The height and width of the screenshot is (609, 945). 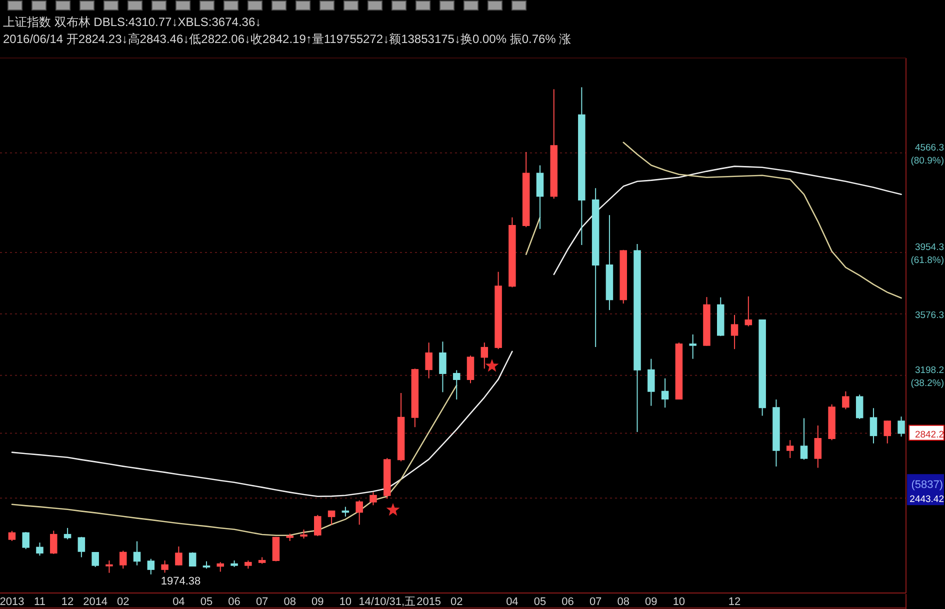 I want to click on text: (5837), so click(x=927, y=485).